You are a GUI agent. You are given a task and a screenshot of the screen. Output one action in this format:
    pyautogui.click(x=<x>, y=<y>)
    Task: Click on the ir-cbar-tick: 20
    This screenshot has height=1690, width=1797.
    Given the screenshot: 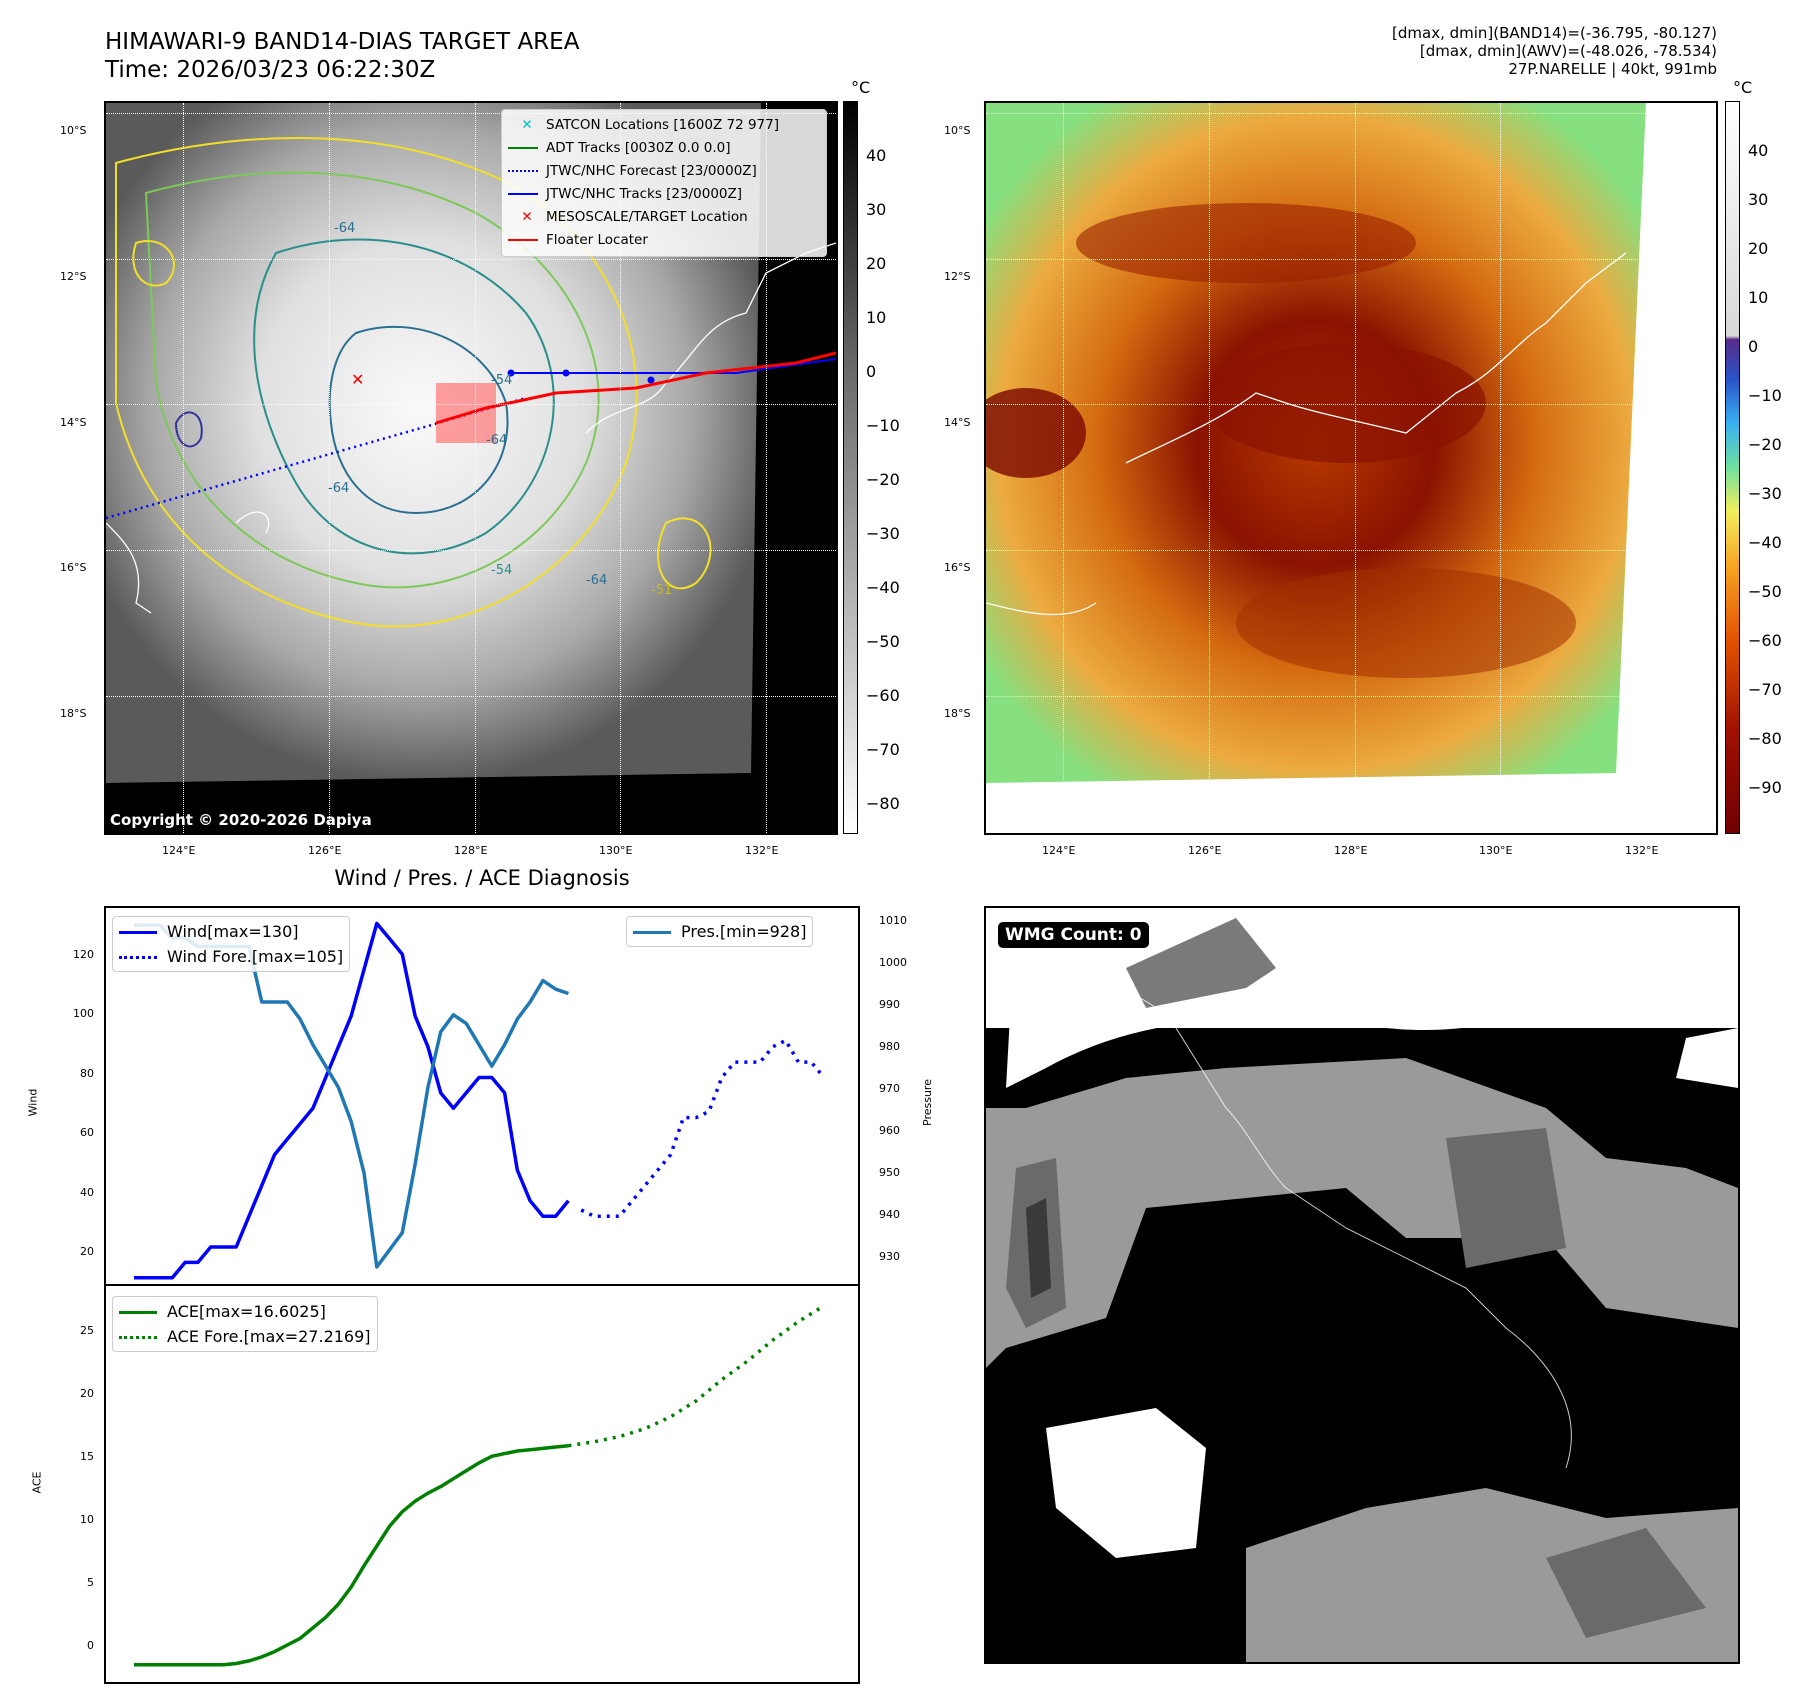 What is the action you would take?
    pyautogui.click(x=876, y=263)
    